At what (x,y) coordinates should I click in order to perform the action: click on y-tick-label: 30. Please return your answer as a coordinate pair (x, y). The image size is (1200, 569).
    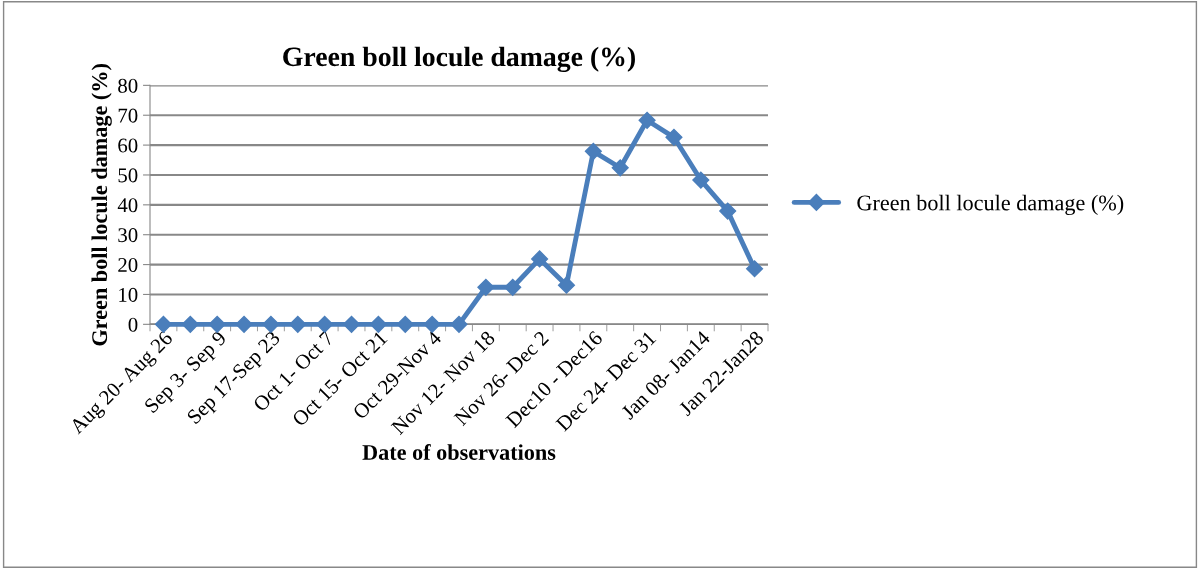
    Looking at the image, I should click on (128, 235).